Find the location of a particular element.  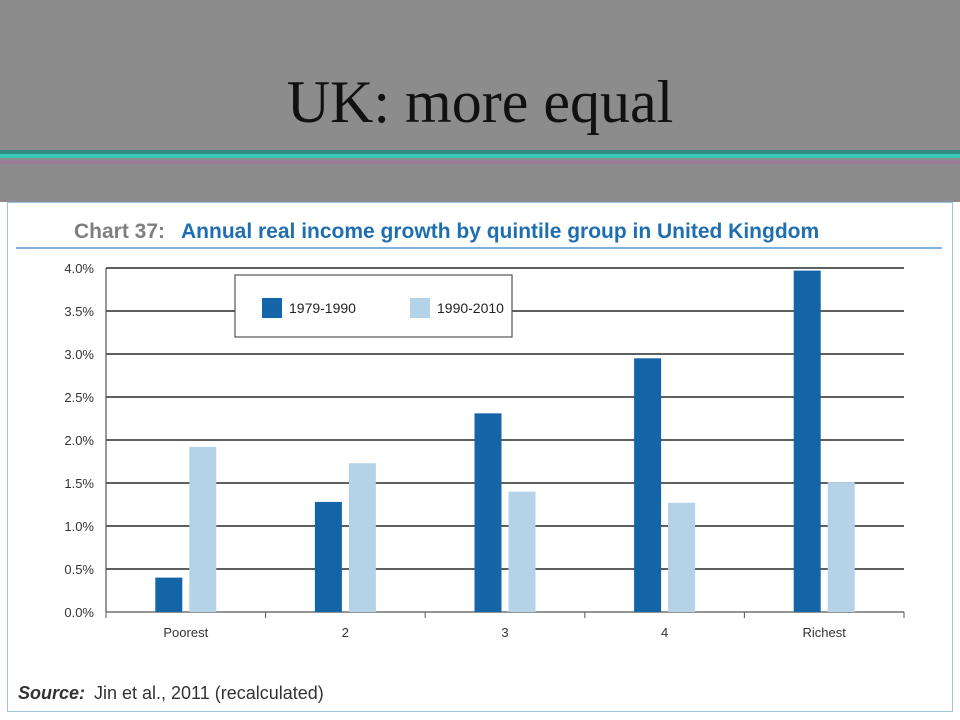

y-tick-label: 4.0% is located at coordinates (79, 268).